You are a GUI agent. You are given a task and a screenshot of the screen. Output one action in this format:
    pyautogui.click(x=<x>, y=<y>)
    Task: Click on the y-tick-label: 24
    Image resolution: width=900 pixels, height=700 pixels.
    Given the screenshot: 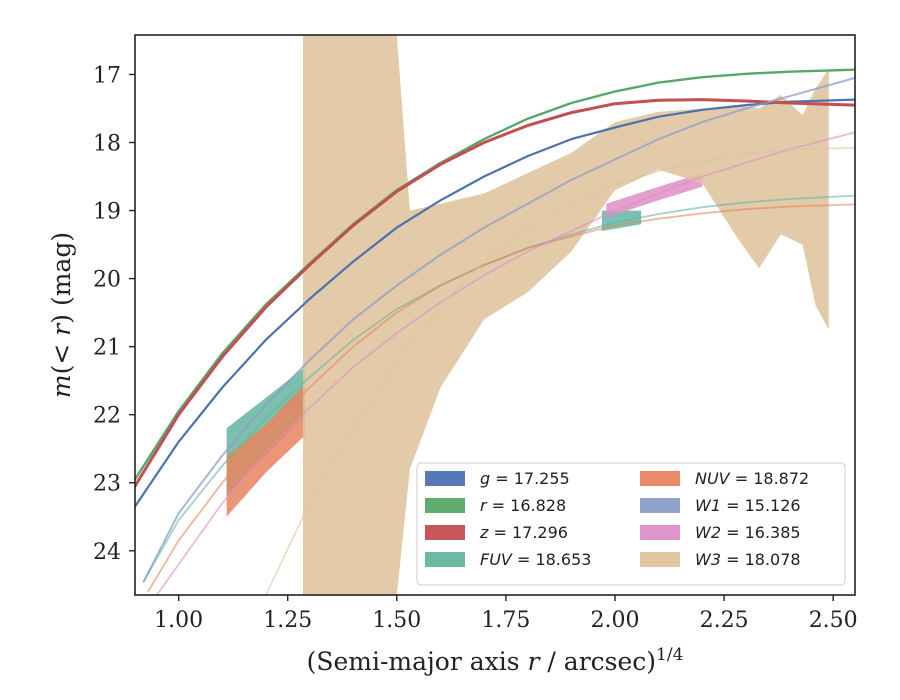 What is the action you would take?
    pyautogui.click(x=107, y=552)
    